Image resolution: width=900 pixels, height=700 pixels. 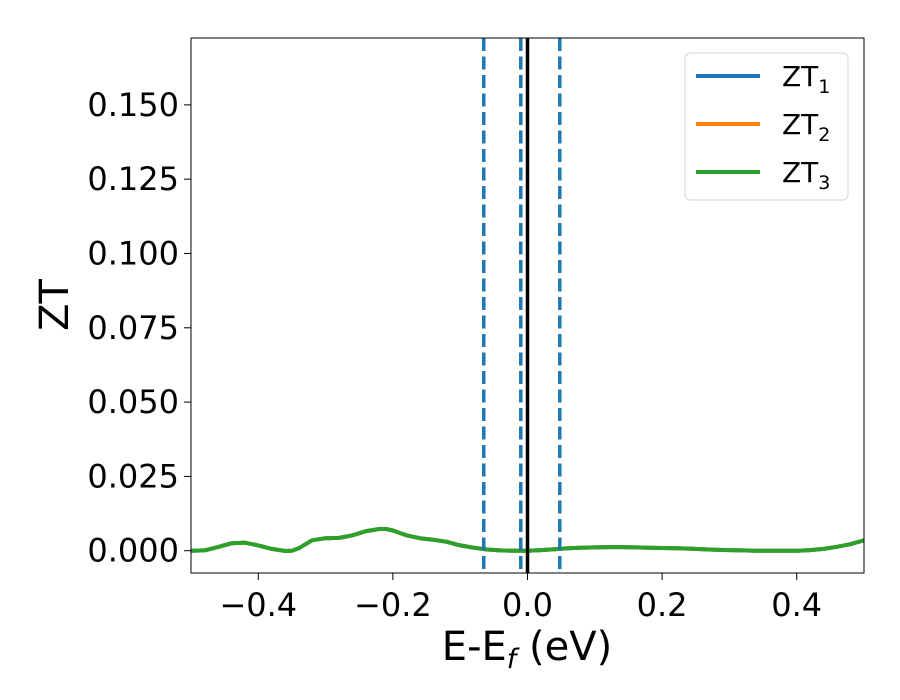 I want to click on series-layer, so click(x=527, y=540).